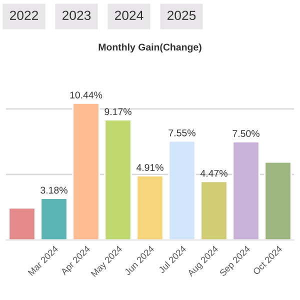  Describe the element at coordinates (54, 190) in the screenshot. I see `data-label: 3.18%` at that location.